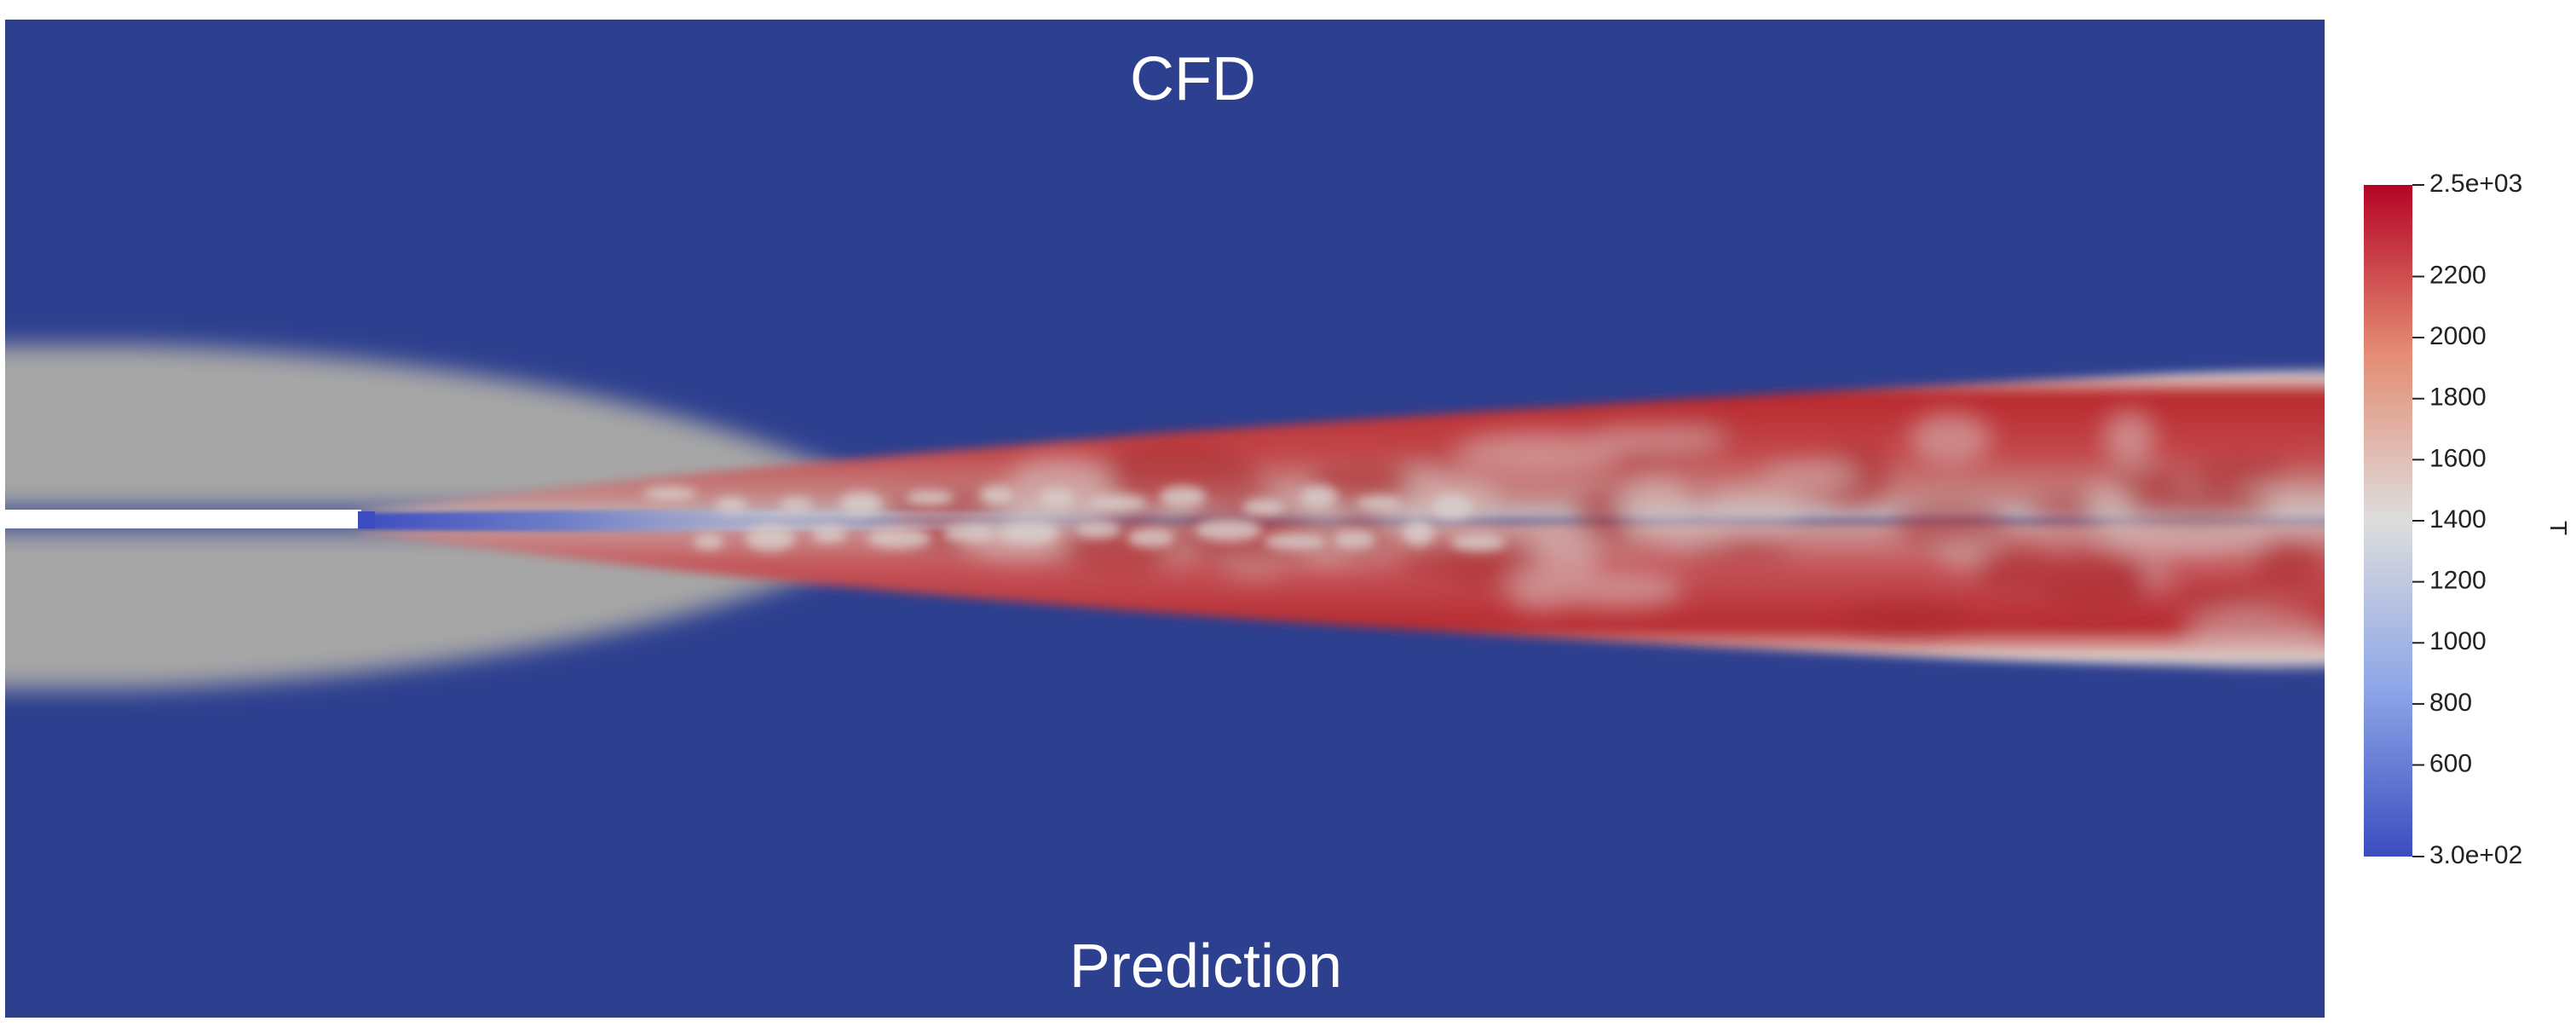 The width and height of the screenshot is (2576, 1027). I want to click on bottom-panel-label: Prediction, so click(1205, 966).